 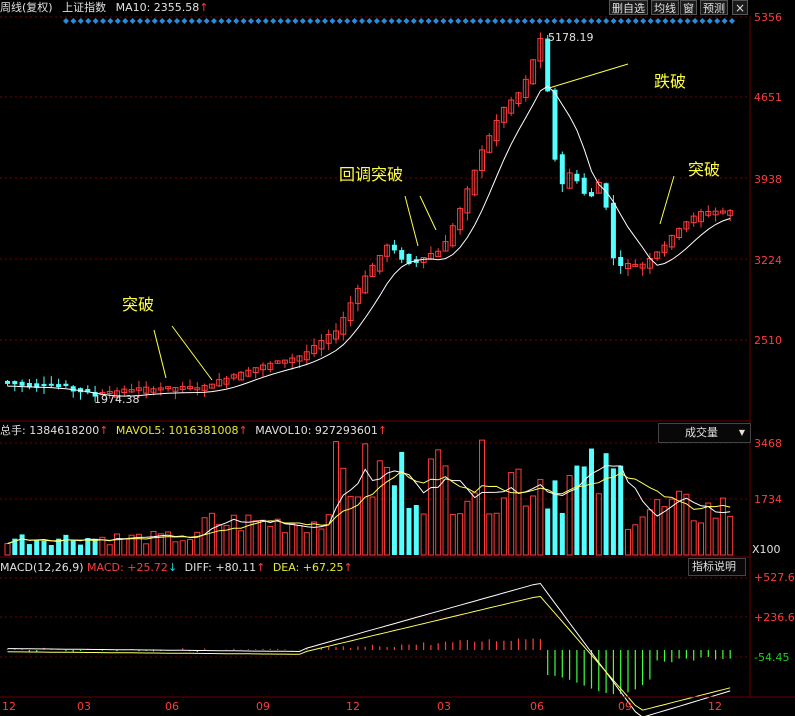 What do you see at coordinates (26, 7) in the screenshot?
I see `period-label: 周线(复权)` at bounding box center [26, 7].